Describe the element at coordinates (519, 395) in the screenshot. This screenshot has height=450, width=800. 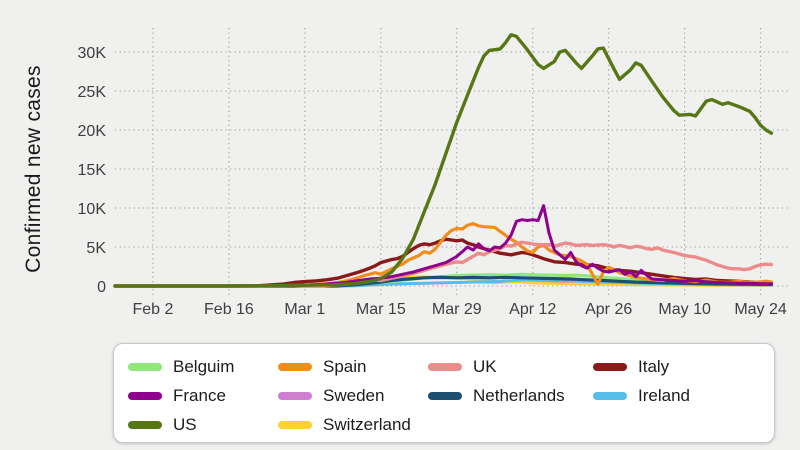
I see `legend-label: Netherlands` at that location.